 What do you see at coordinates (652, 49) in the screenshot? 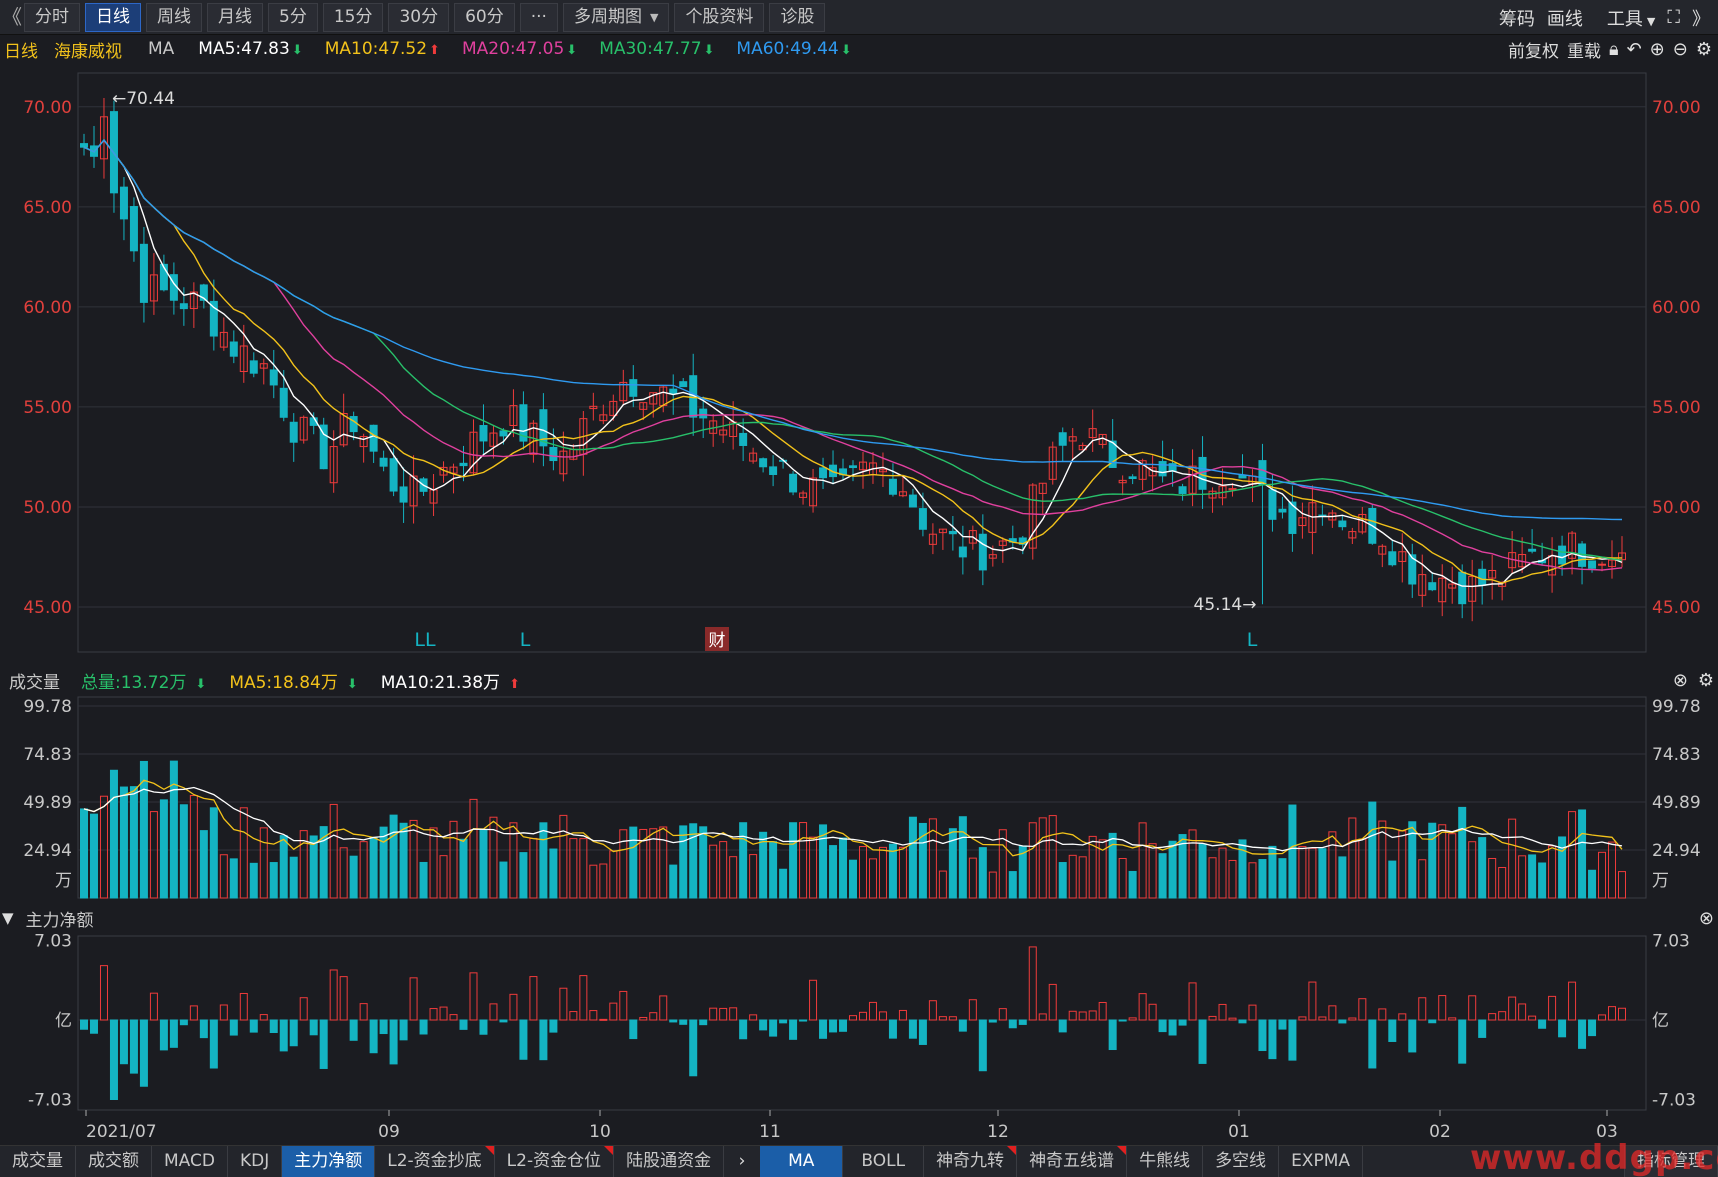
I see `ma30-label: MA30:47.77 ⬇` at bounding box center [652, 49].